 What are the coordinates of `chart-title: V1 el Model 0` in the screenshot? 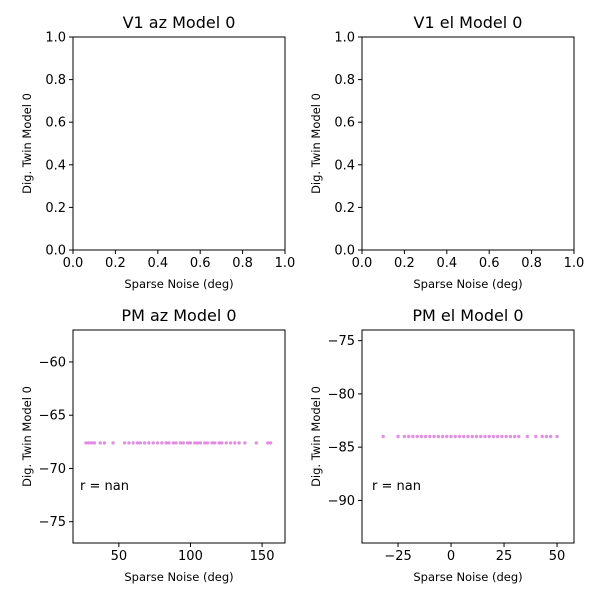 It's located at (468, 22).